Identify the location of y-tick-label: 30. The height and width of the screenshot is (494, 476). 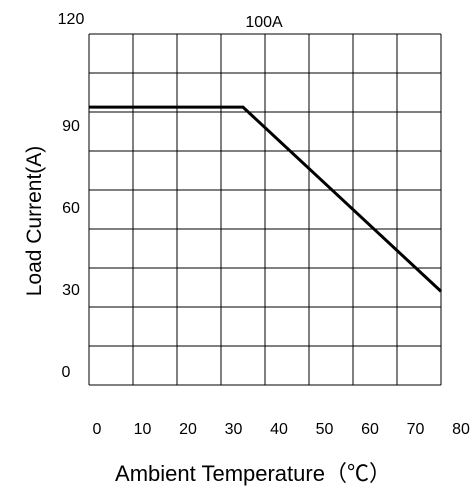
(71, 290).